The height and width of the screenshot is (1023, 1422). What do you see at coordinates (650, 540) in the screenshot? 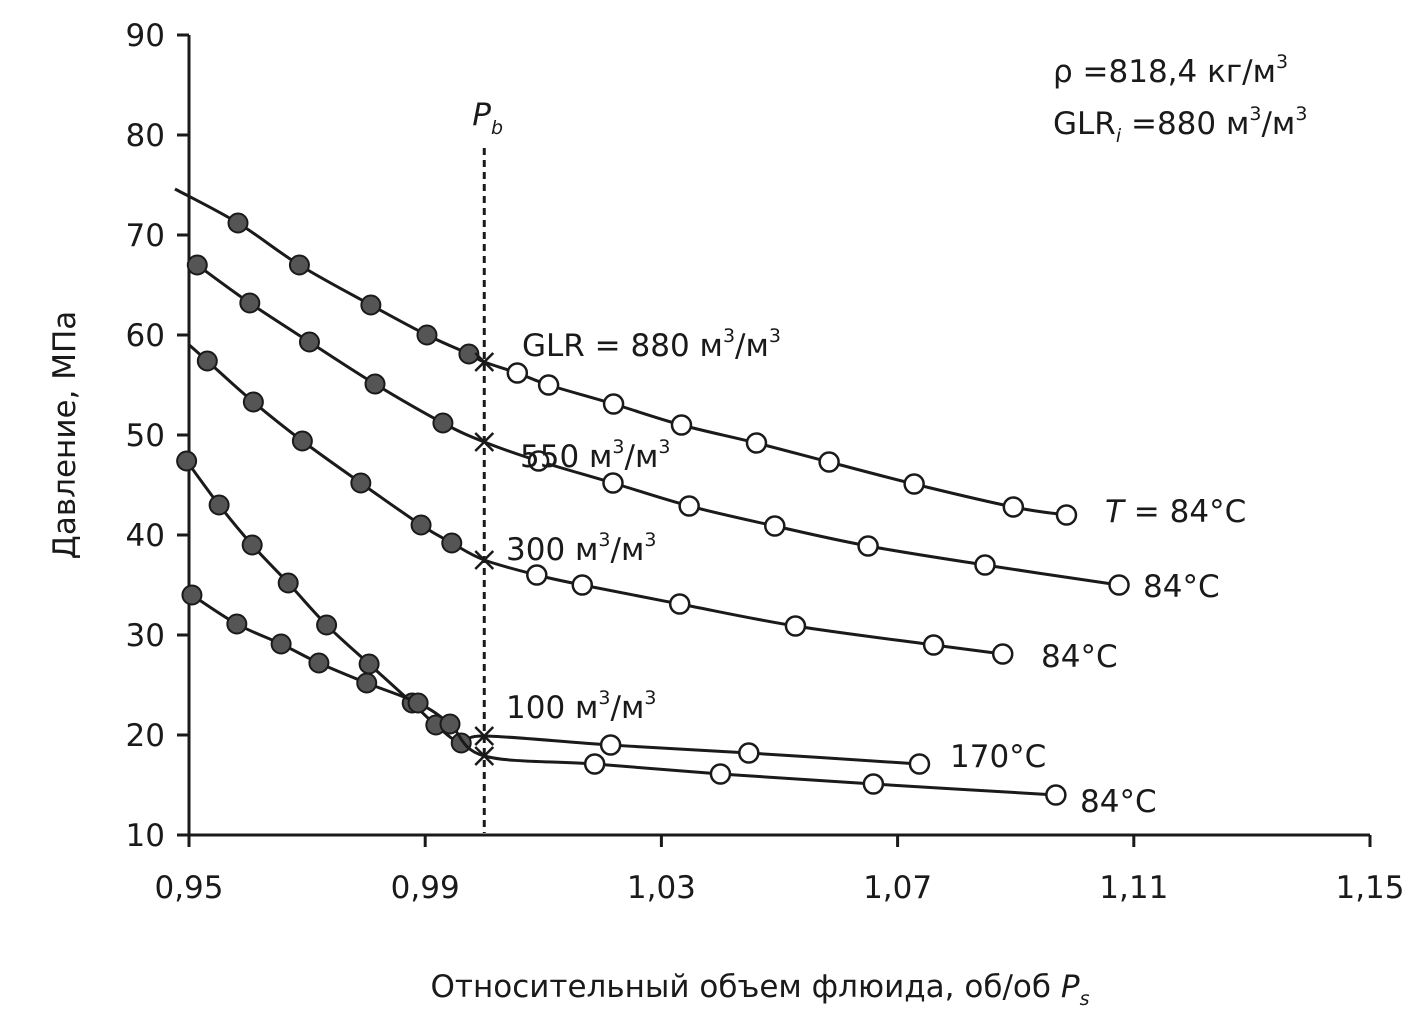
I see `curve-label-glr-300-sup2: 3` at bounding box center [650, 540].